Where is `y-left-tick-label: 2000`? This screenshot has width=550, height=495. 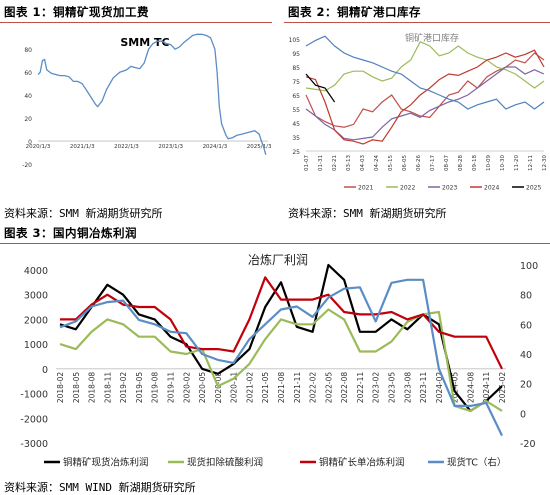
y-left-tick-label: 2000 is located at coordinates (36, 320).